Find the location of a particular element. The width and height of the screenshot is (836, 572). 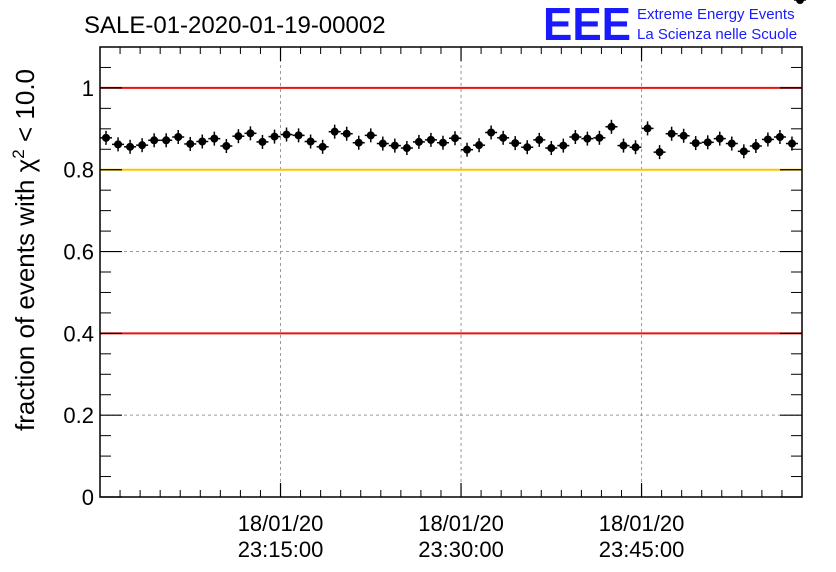

chart-title: SALE-01-2020-01-19-00002 is located at coordinates (235, 25).